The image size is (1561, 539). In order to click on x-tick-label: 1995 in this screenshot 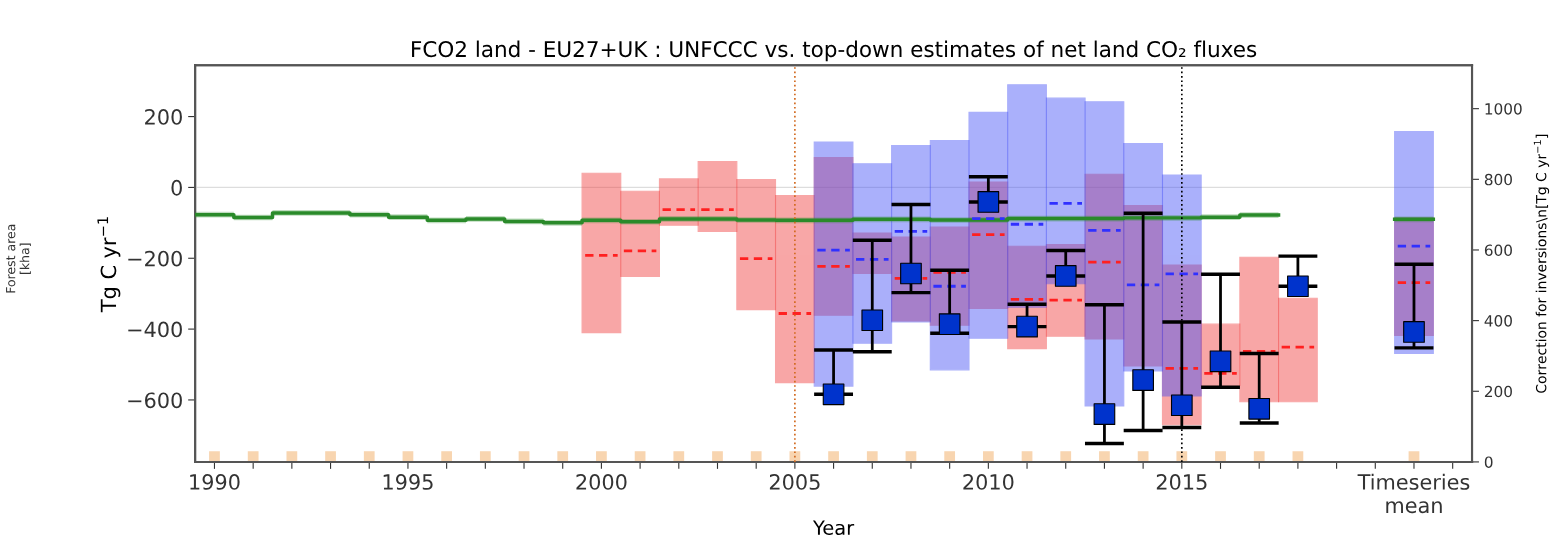, I will do `click(408, 482)`.